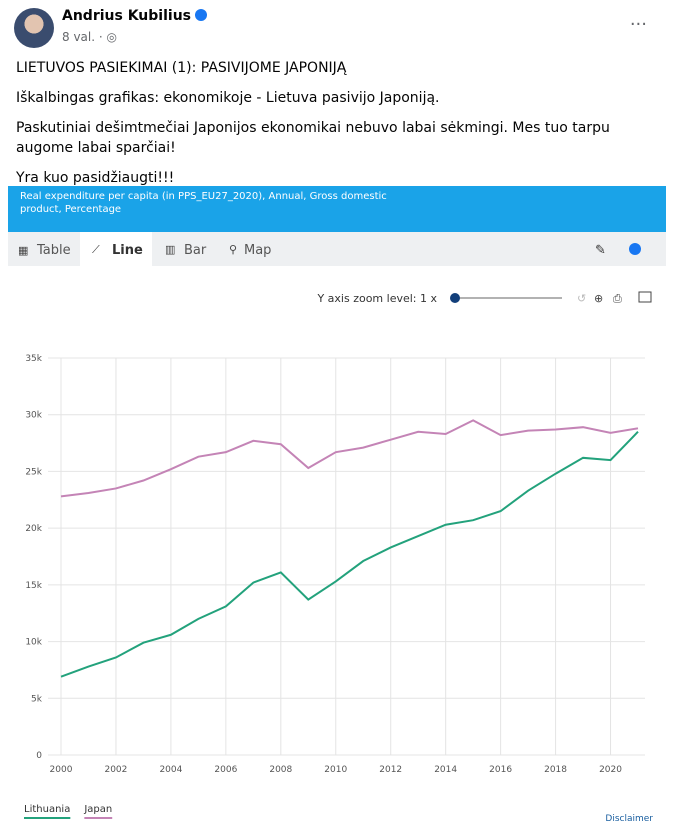  Describe the element at coordinates (445, 770) in the screenshot. I see `x-tick-label: 2014` at that location.